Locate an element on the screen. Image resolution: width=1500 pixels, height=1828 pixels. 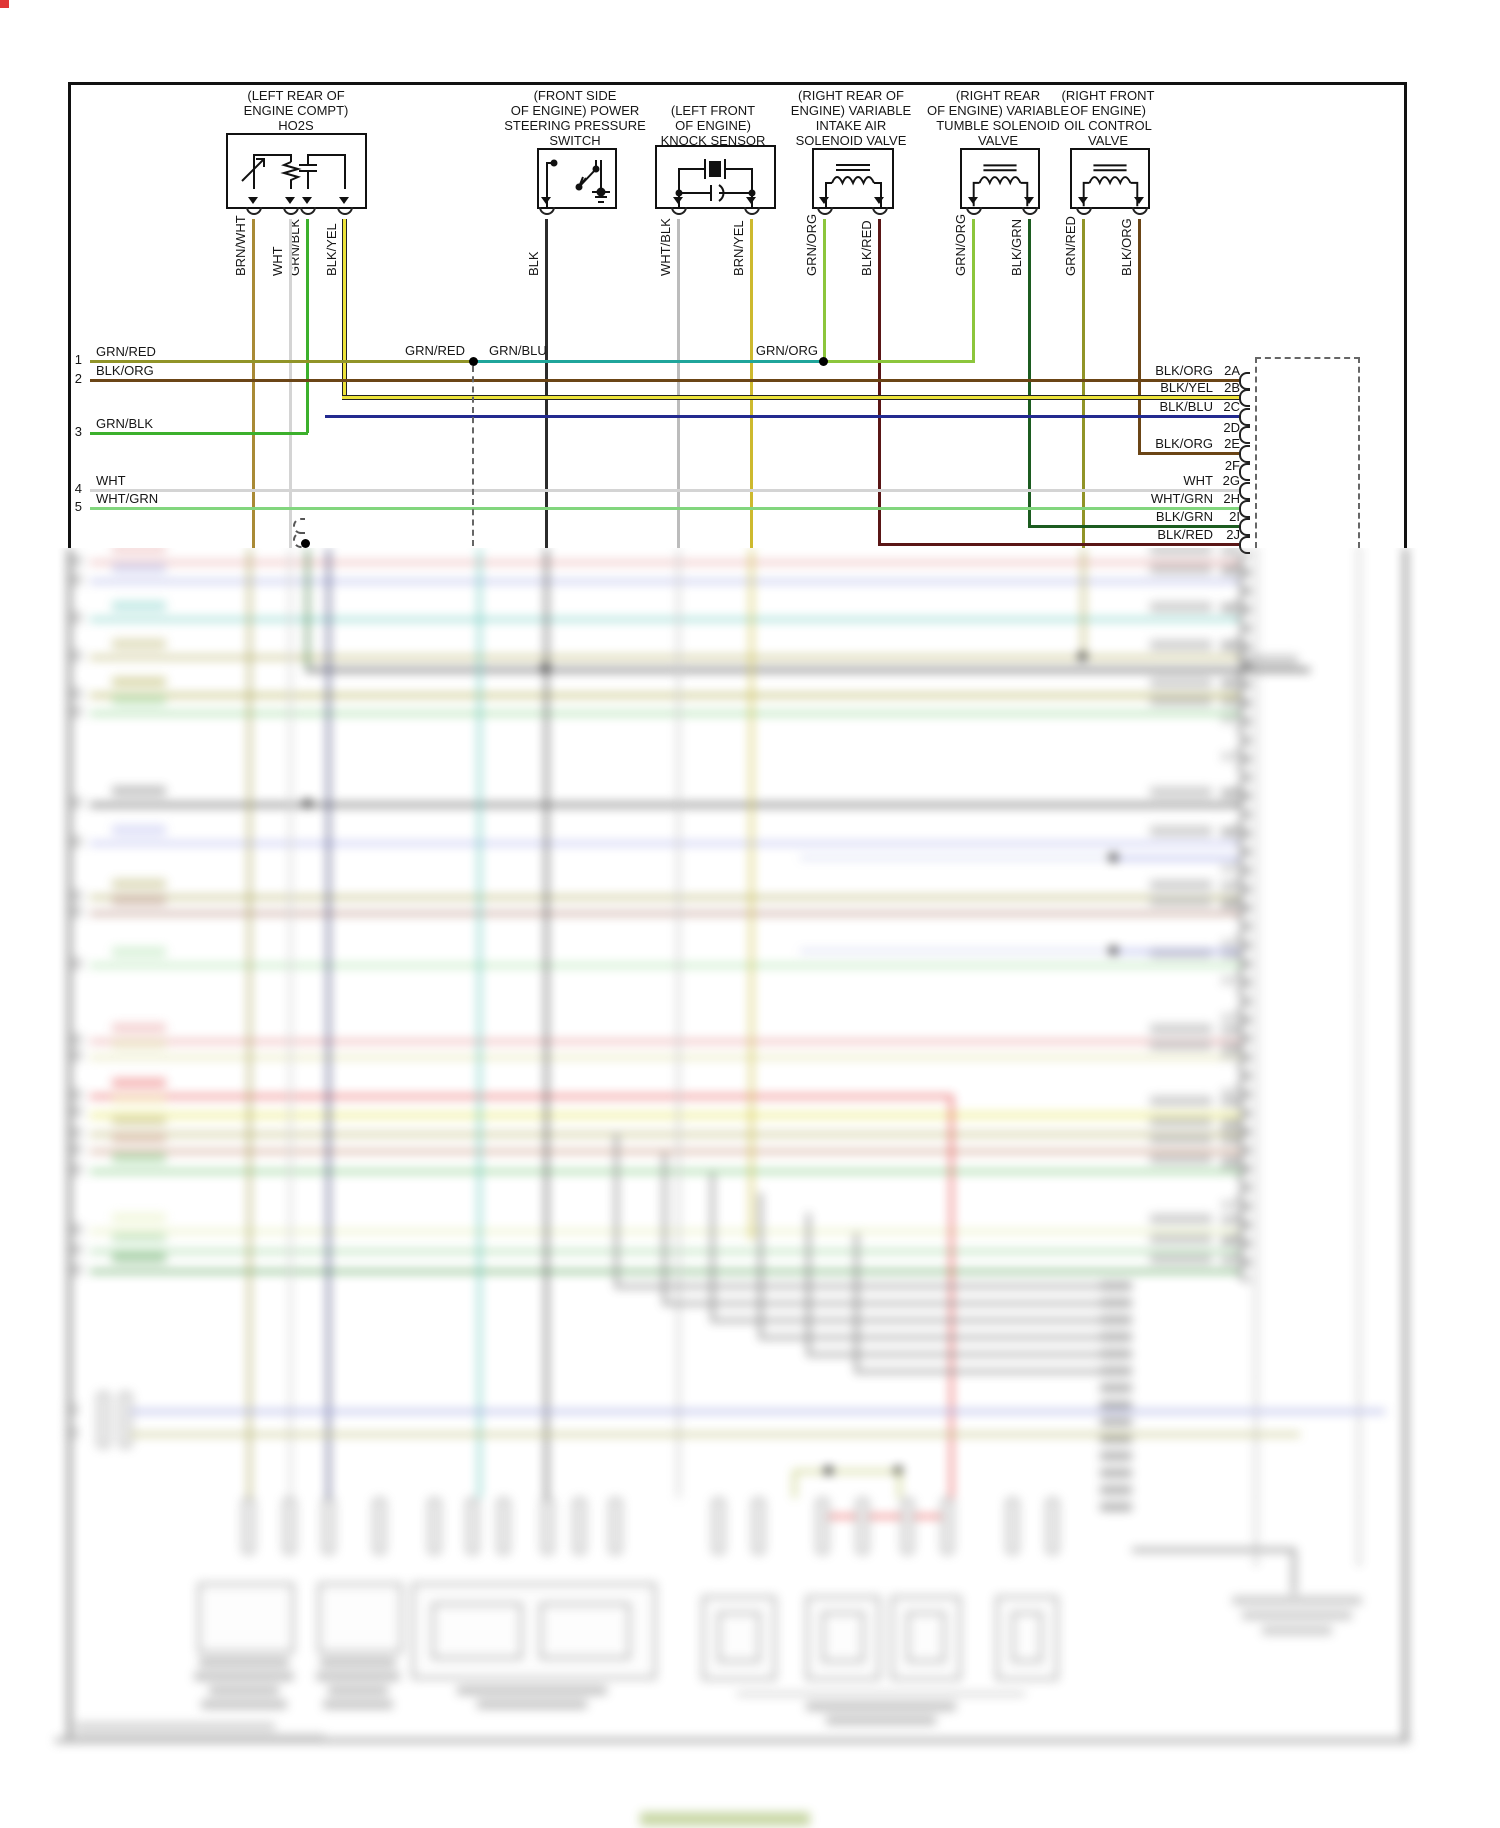
row-number: 3 is located at coordinates (78, 431).